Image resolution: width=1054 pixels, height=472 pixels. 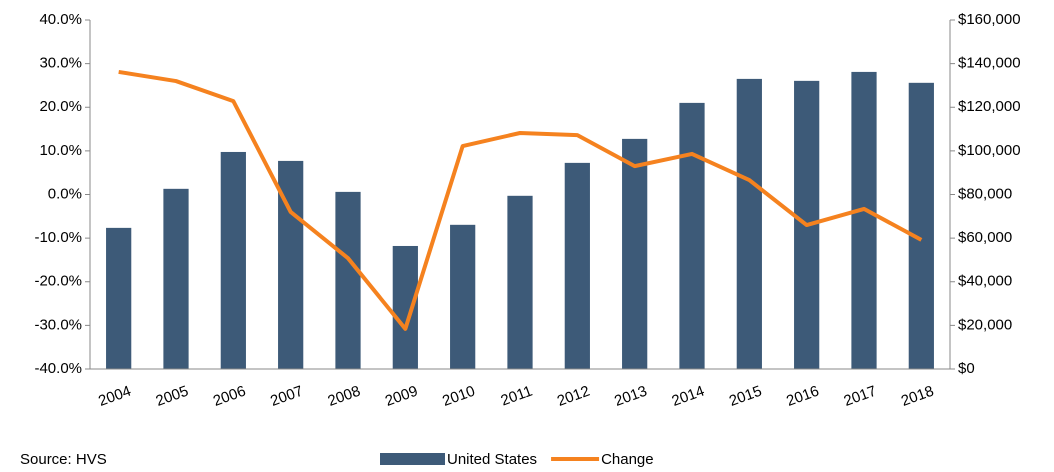 I want to click on y2-tick-label: $0, so click(x=966, y=368).